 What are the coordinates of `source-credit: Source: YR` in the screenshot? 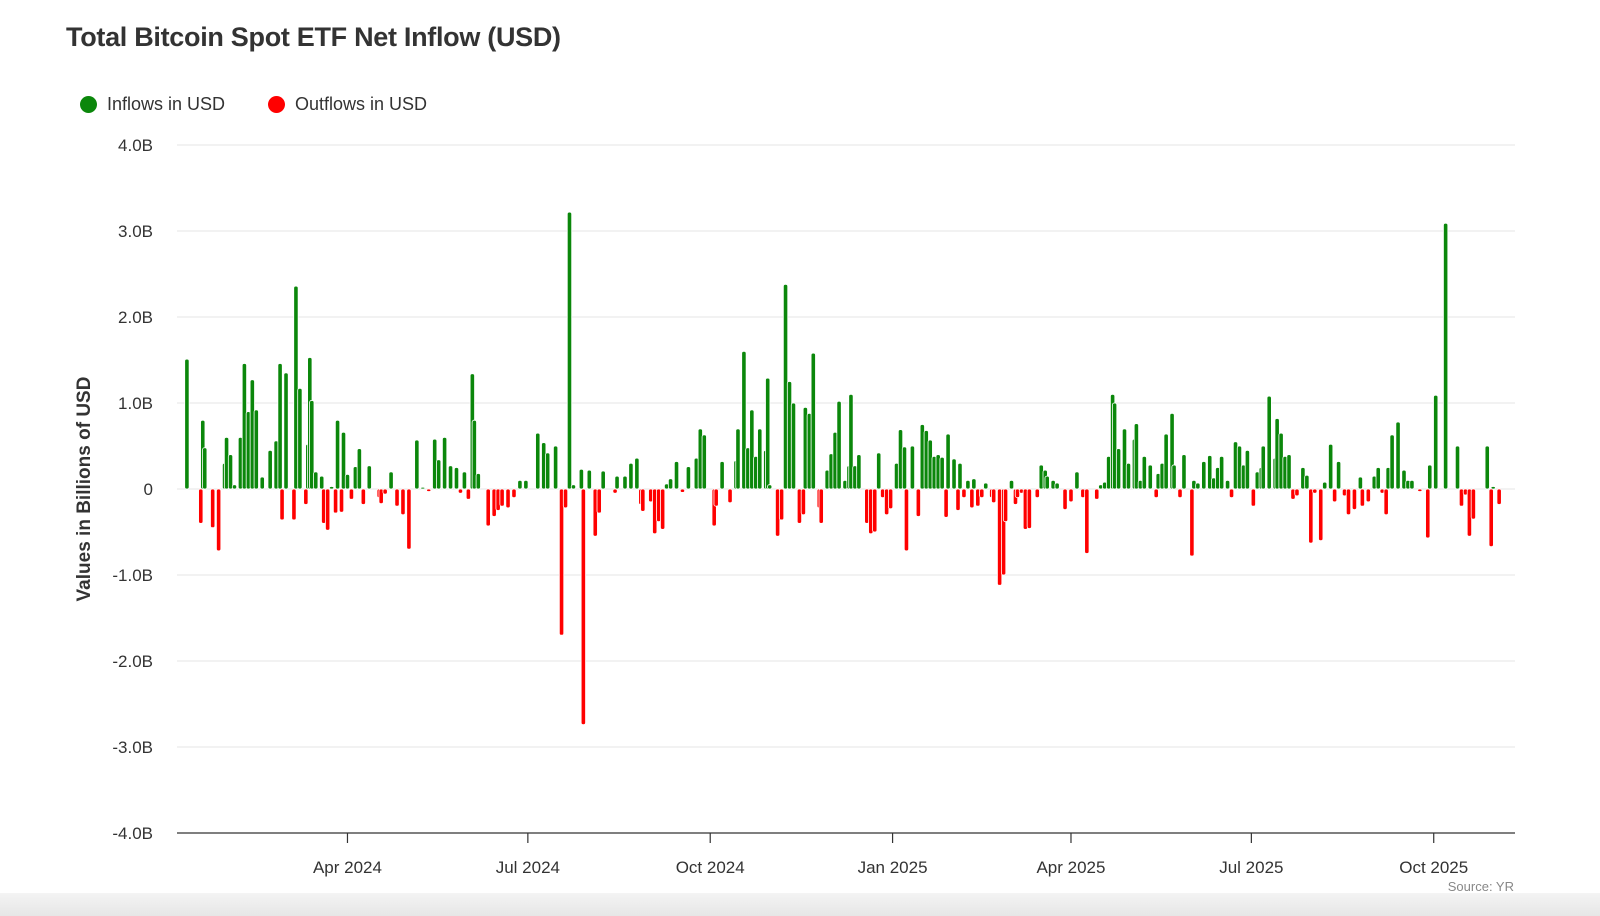 It's located at (1480, 886).